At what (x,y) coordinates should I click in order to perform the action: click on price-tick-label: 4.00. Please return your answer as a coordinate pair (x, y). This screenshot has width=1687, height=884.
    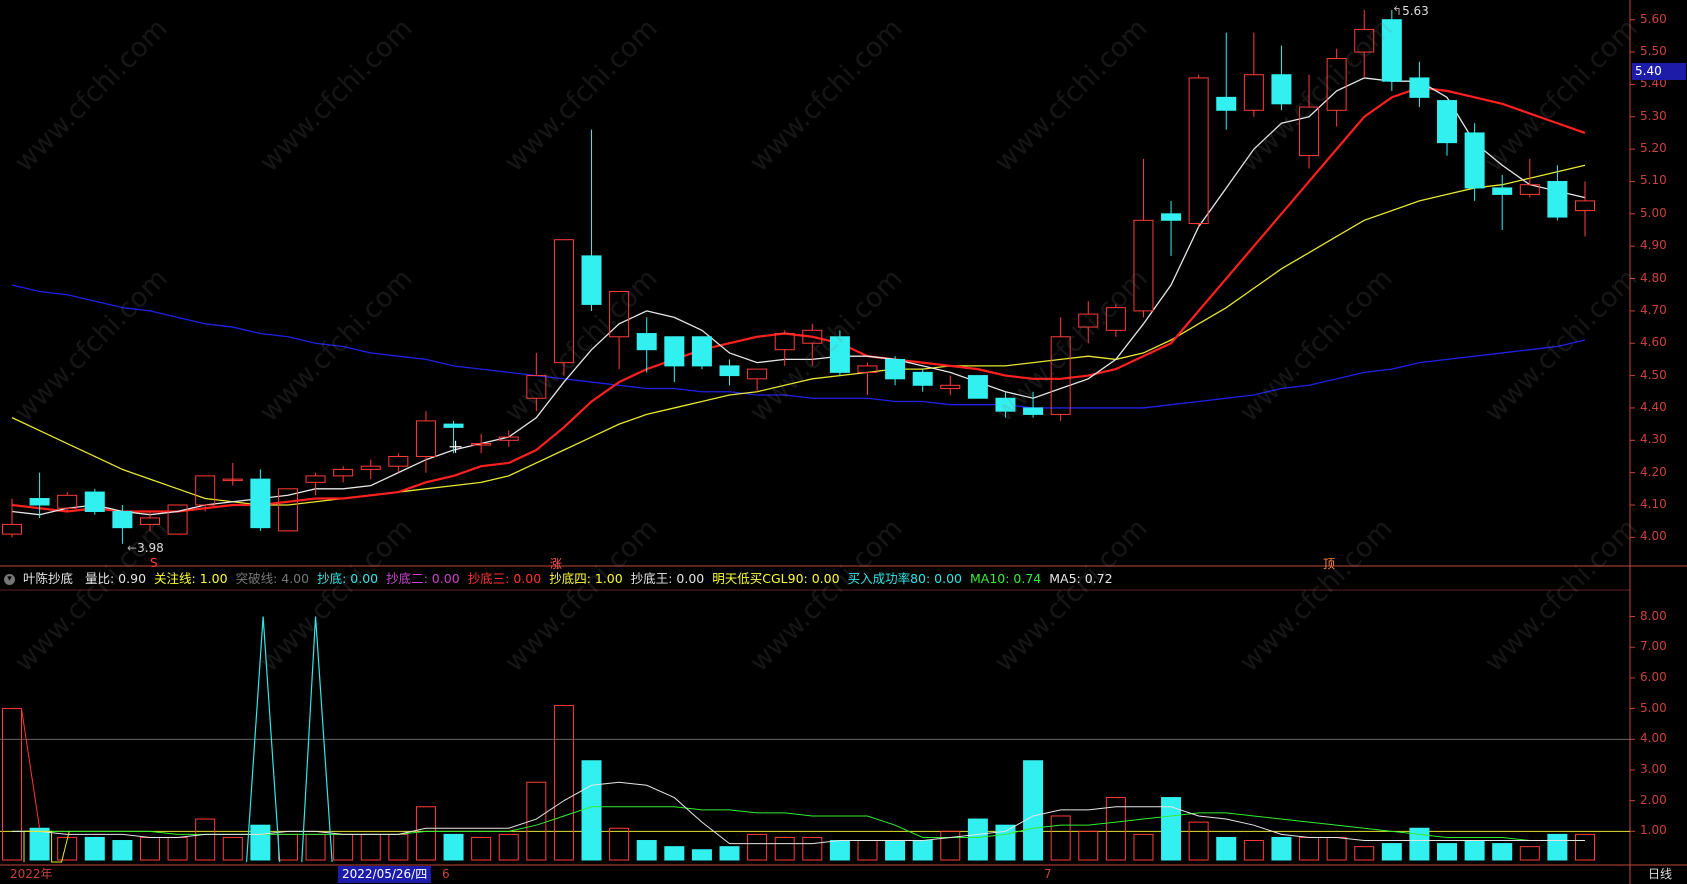
    Looking at the image, I should click on (1653, 536).